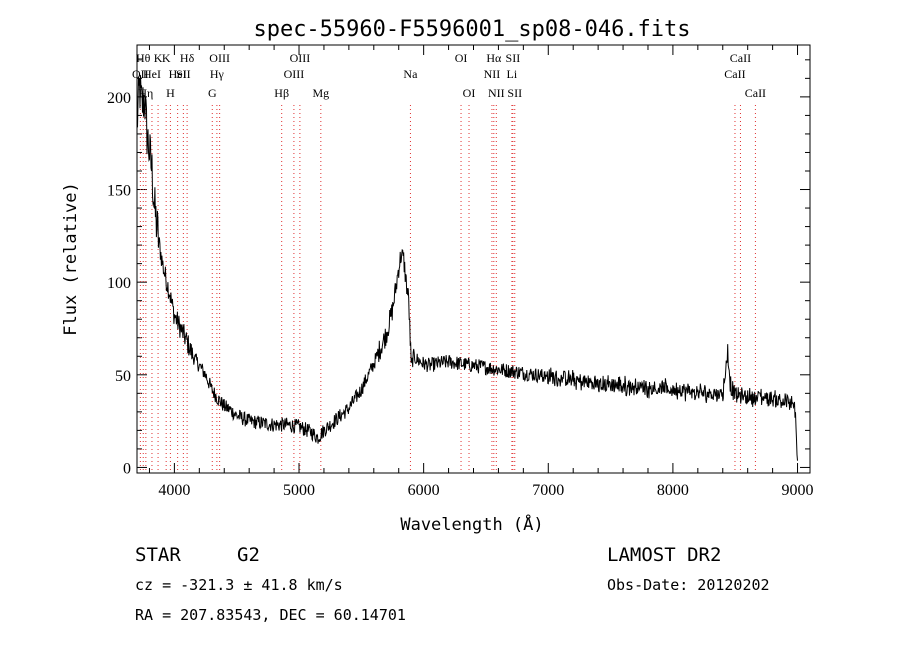 The width and height of the screenshot is (900, 650). I want to click on x-tick-label: 9000, so click(798, 490).